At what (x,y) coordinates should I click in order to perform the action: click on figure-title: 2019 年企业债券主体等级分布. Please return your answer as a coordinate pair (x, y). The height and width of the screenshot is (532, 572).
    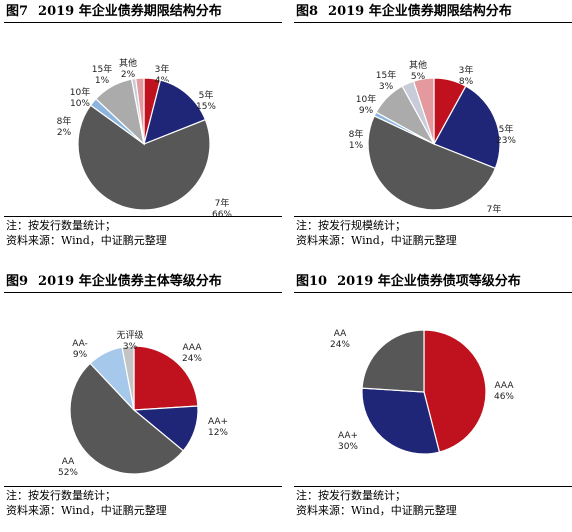
    Looking at the image, I should click on (130, 281).